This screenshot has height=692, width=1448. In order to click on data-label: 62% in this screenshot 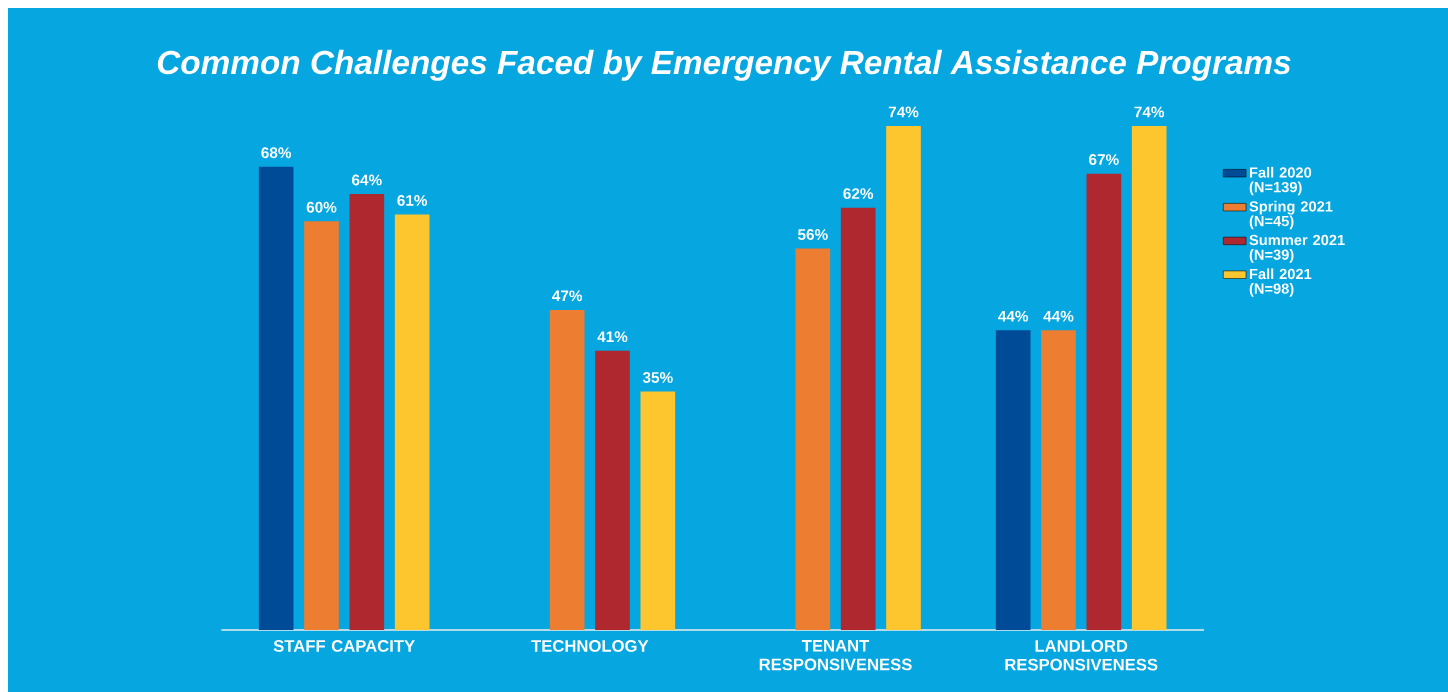, I will do `click(858, 194)`.